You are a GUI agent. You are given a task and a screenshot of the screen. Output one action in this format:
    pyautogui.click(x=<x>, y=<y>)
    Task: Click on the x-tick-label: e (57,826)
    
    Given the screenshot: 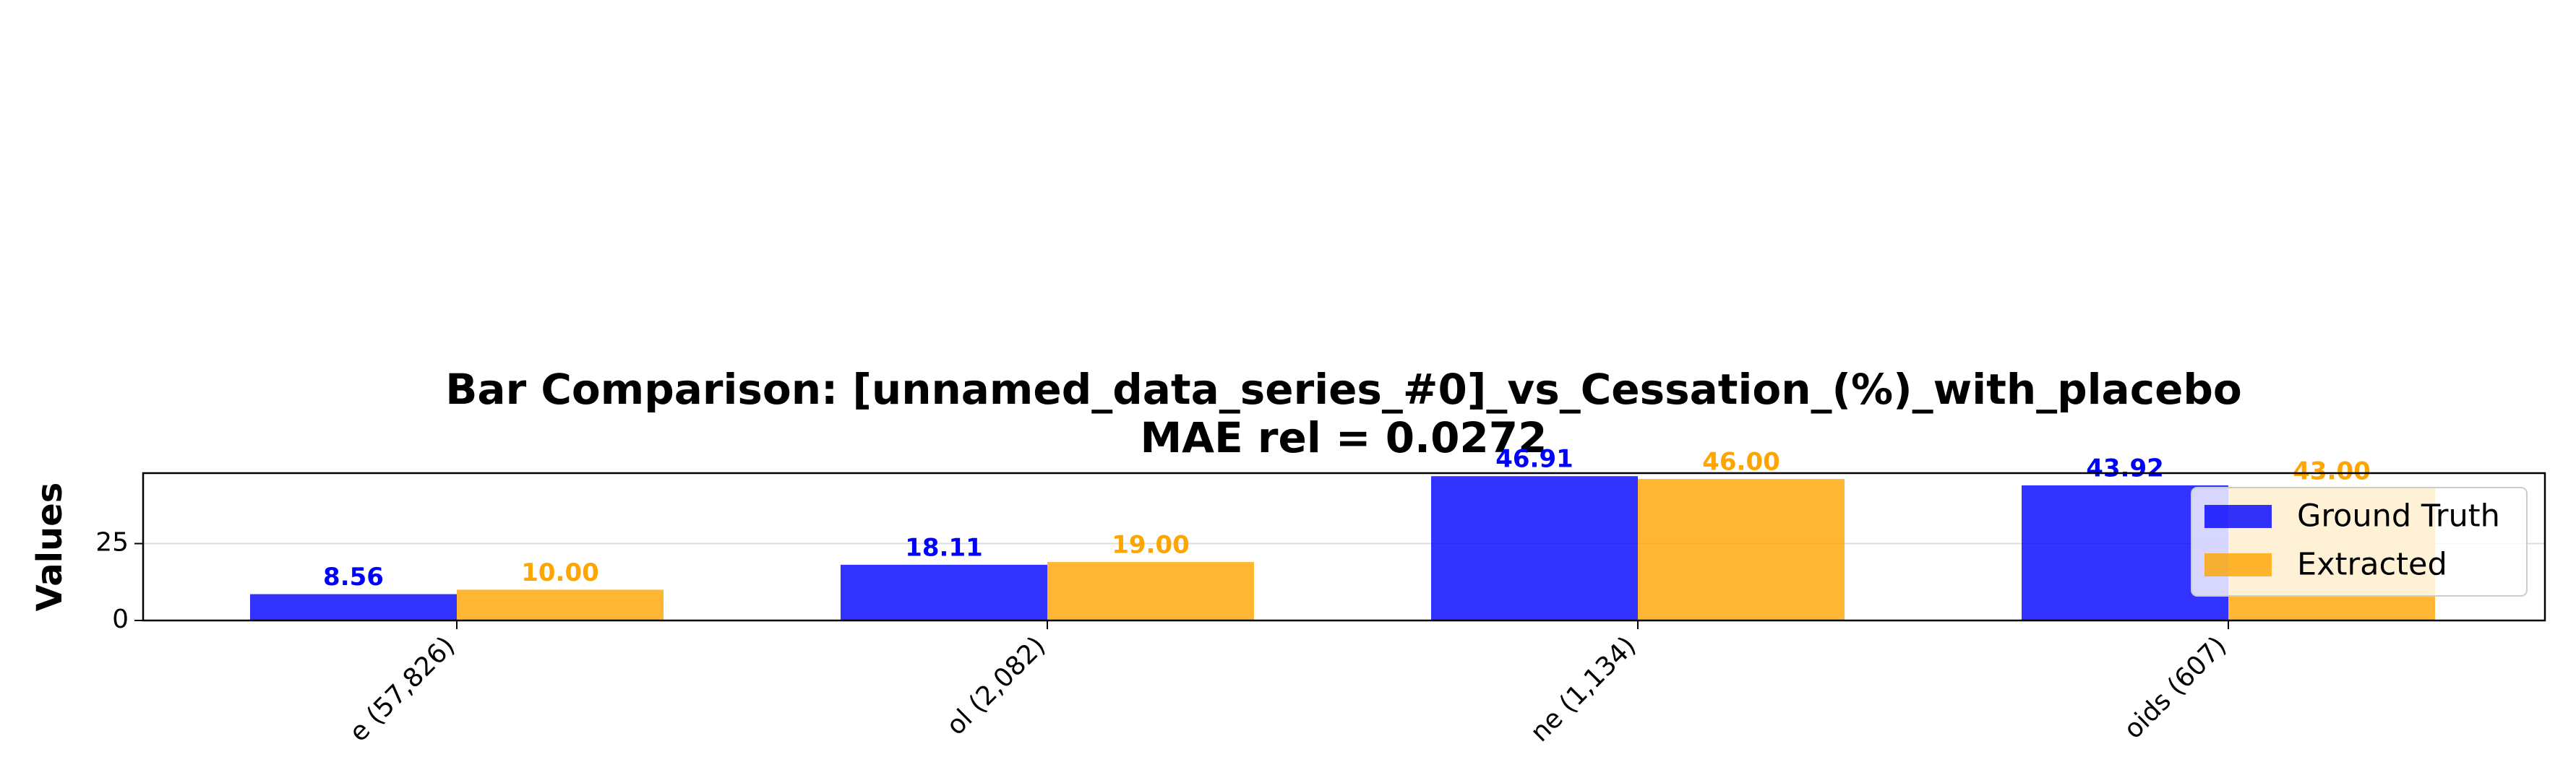 What is the action you would take?
    pyautogui.click(x=402, y=689)
    